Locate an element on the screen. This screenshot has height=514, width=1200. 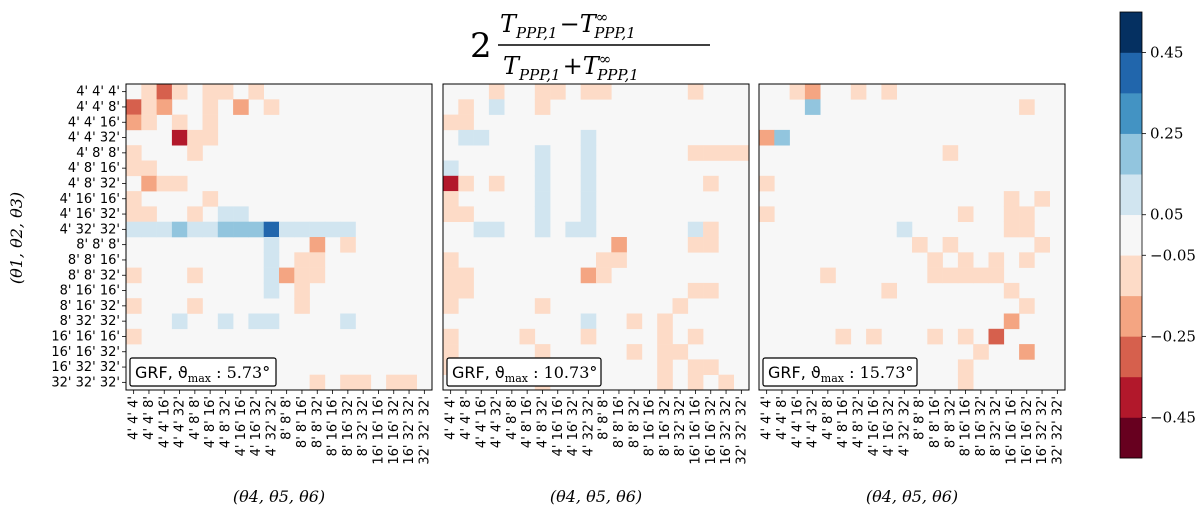
title-num-sub2: PPP,1 is located at coordinates (614, 33).